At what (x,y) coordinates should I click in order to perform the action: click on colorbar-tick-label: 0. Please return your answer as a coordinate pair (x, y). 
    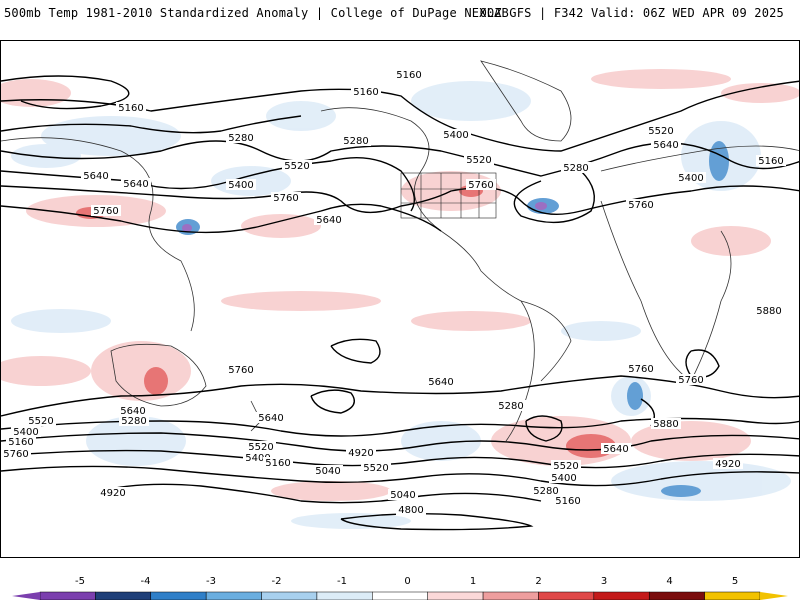
    Looking at the image, I should click on (407, 581).